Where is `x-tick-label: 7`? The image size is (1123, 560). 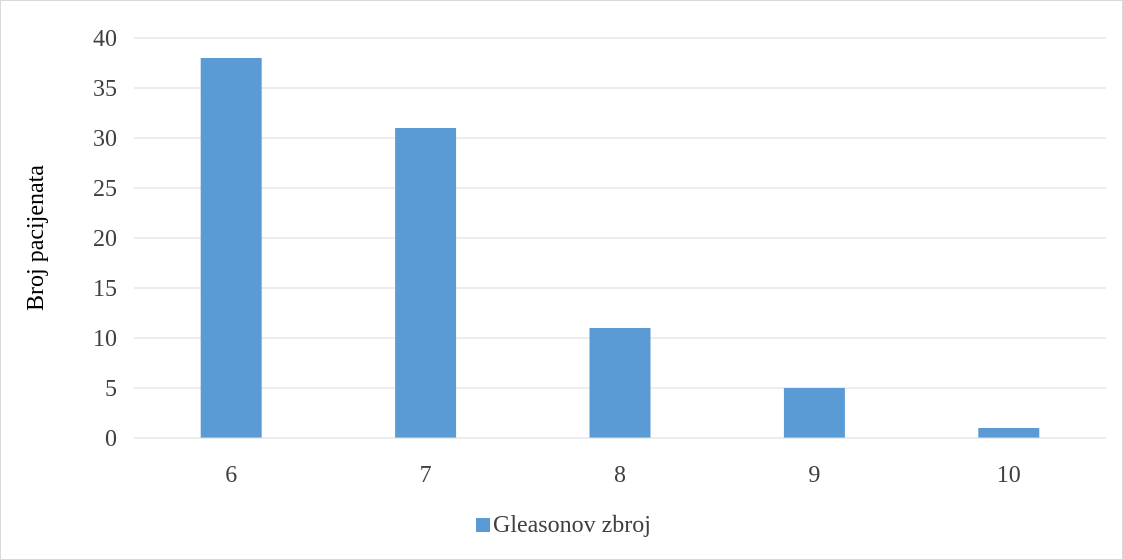
x-tick-label: 7 is located at coordinates (426, 475).